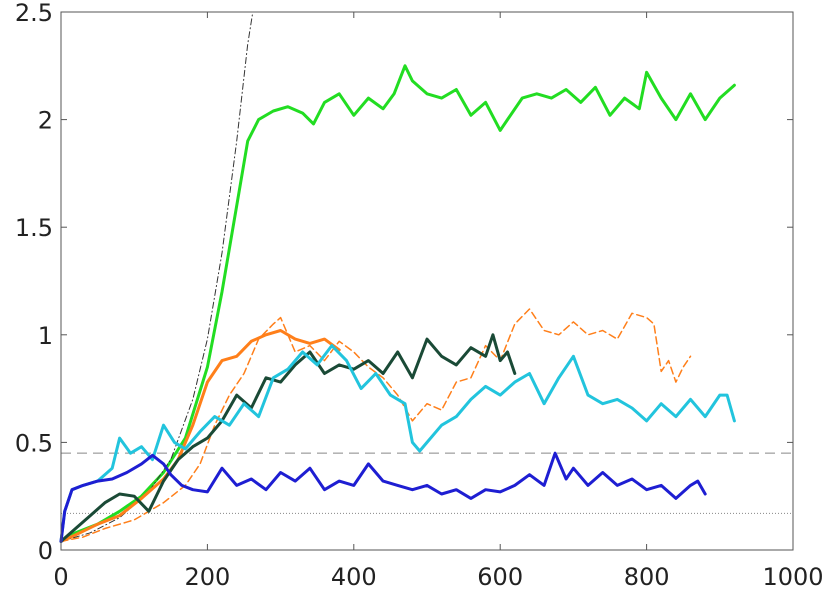 Image resolution: width=830 pixels, height=599 pixels. What do you see at coordinates (207, 577) in the screenshot?
I see `x-tick-label: 200` at bounding box center [207, 577].